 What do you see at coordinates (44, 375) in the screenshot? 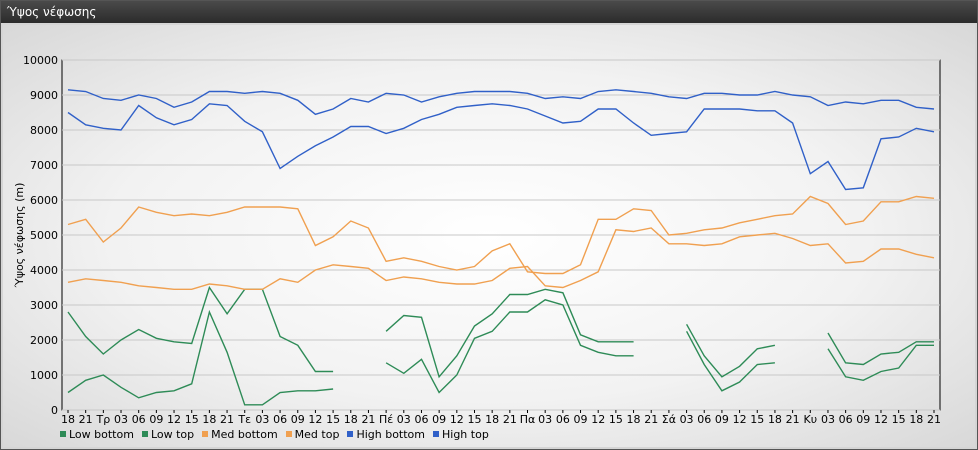
I see `y-tick-label: 1000` at bounding box center [44, 375].